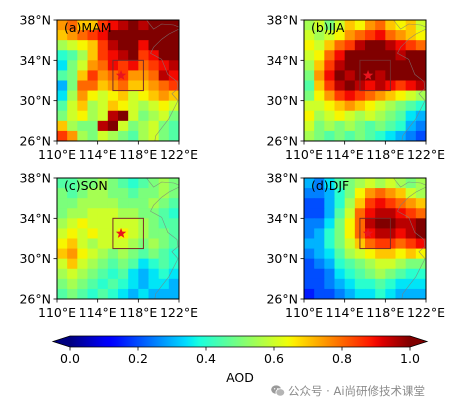 This screenshot has width=458, height=409. I want to click on axes-frame, so click(365, 80).